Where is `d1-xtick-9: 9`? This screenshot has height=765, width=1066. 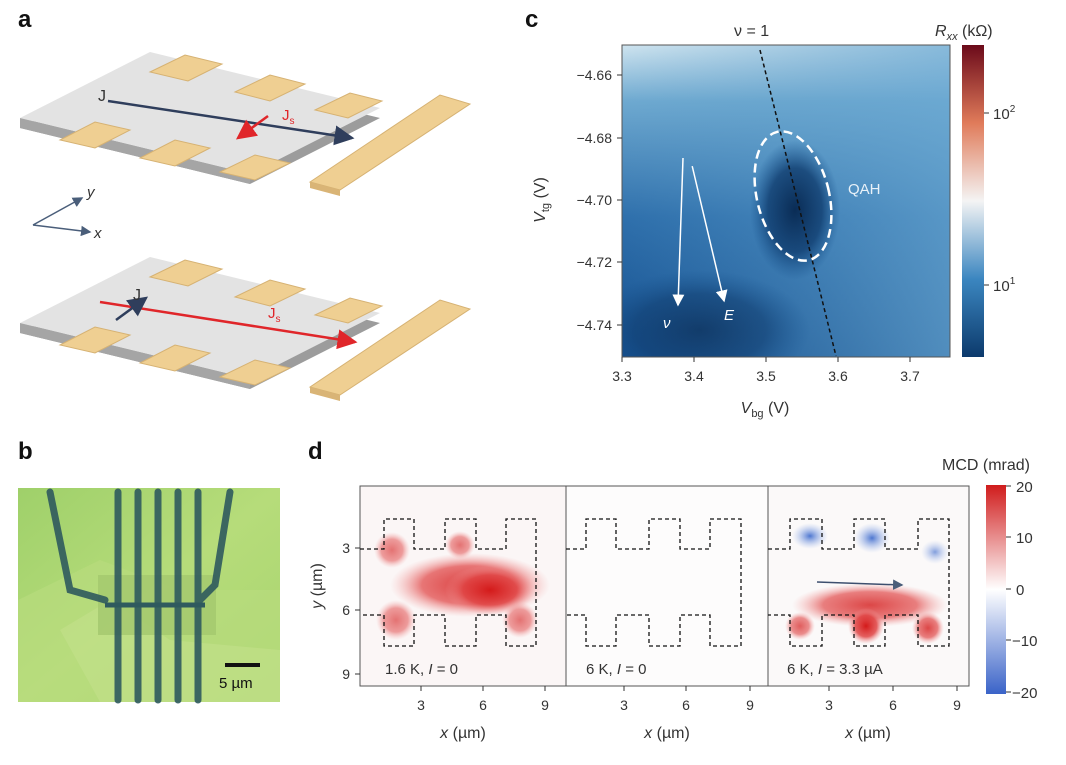 d1-xtick-9: 9 is located at coordinates (545, 705).